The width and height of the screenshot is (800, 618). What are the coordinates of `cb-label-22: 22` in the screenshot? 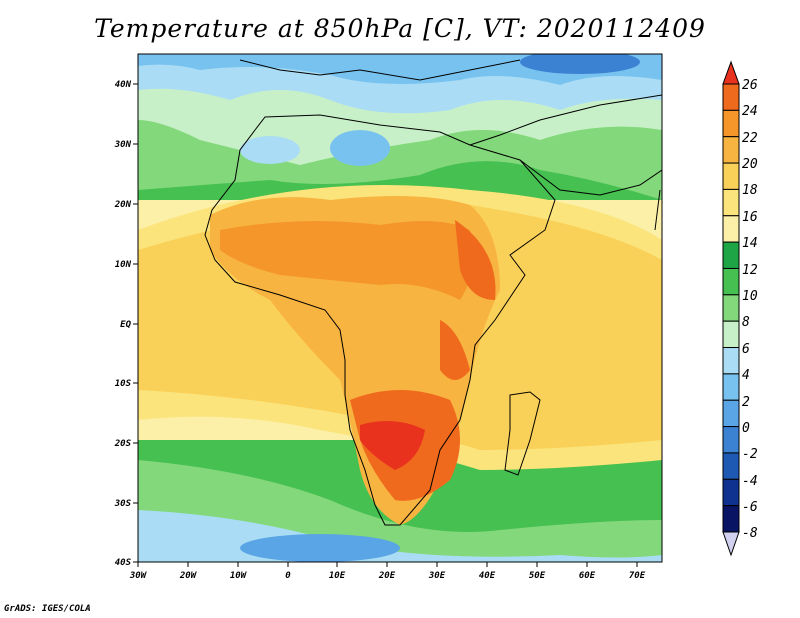 It's located at (750, 138).